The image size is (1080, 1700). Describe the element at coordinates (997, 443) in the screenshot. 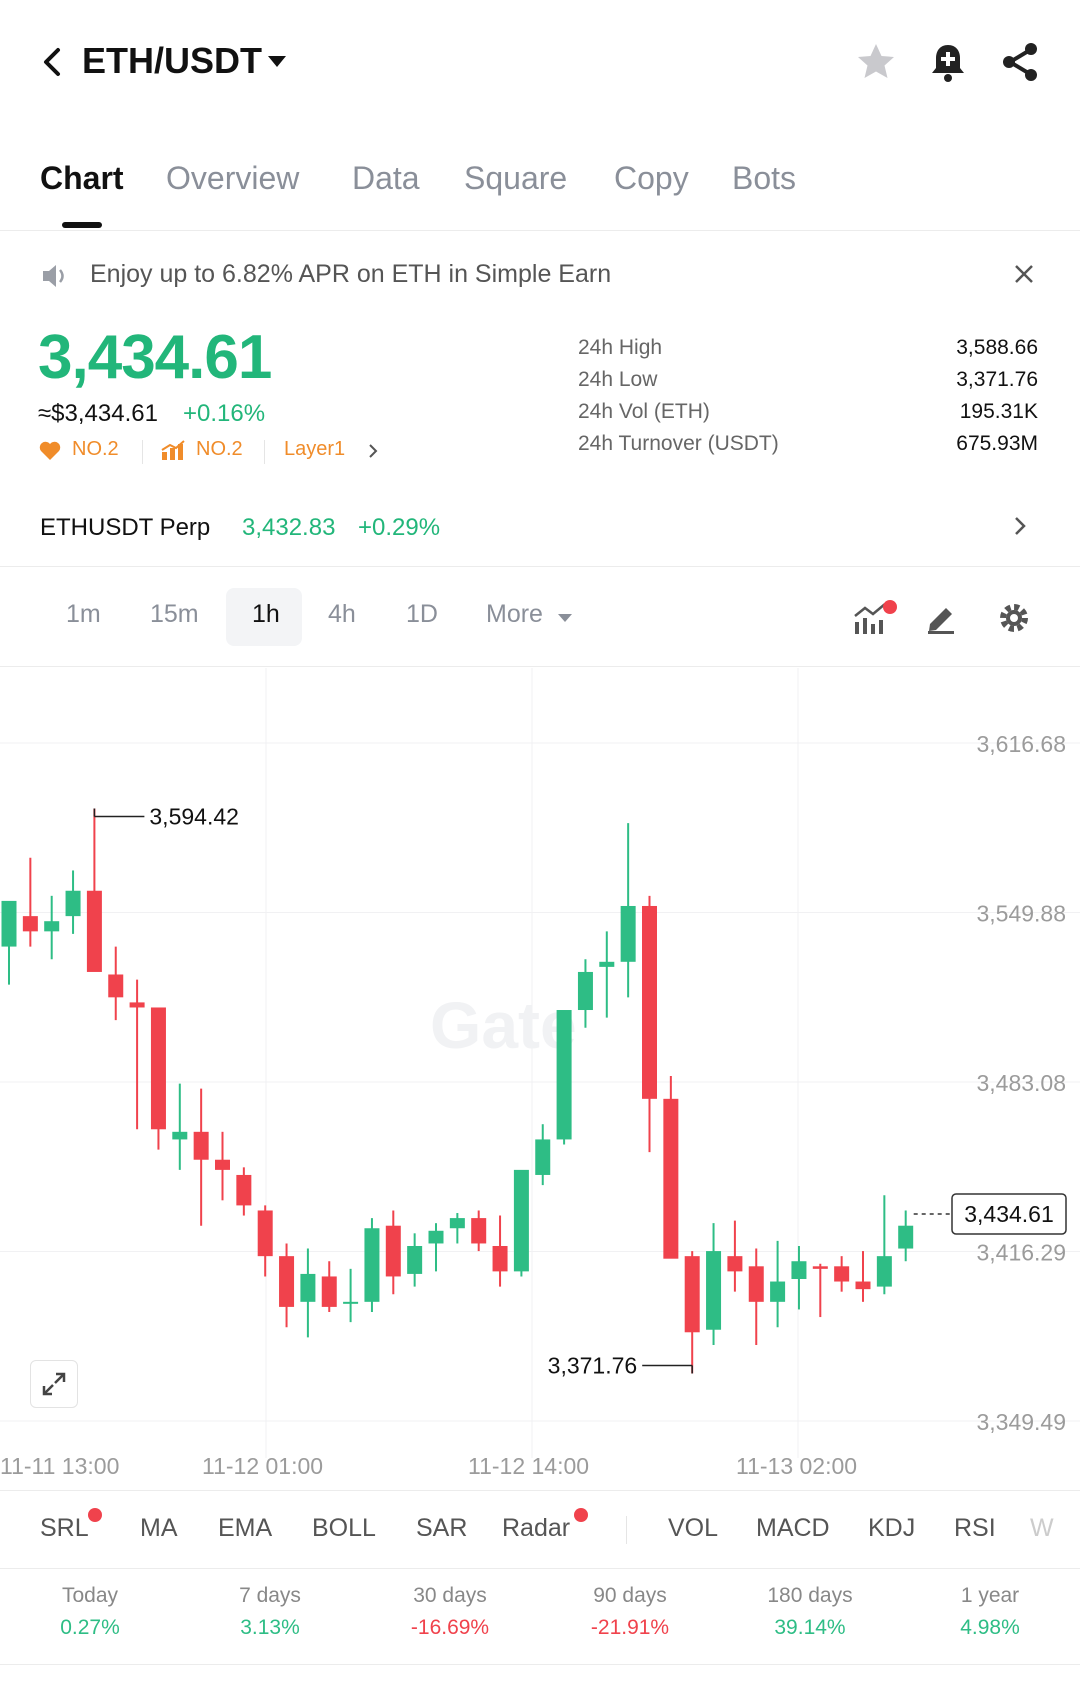

I see `stat-value: 675.93M` at that location.